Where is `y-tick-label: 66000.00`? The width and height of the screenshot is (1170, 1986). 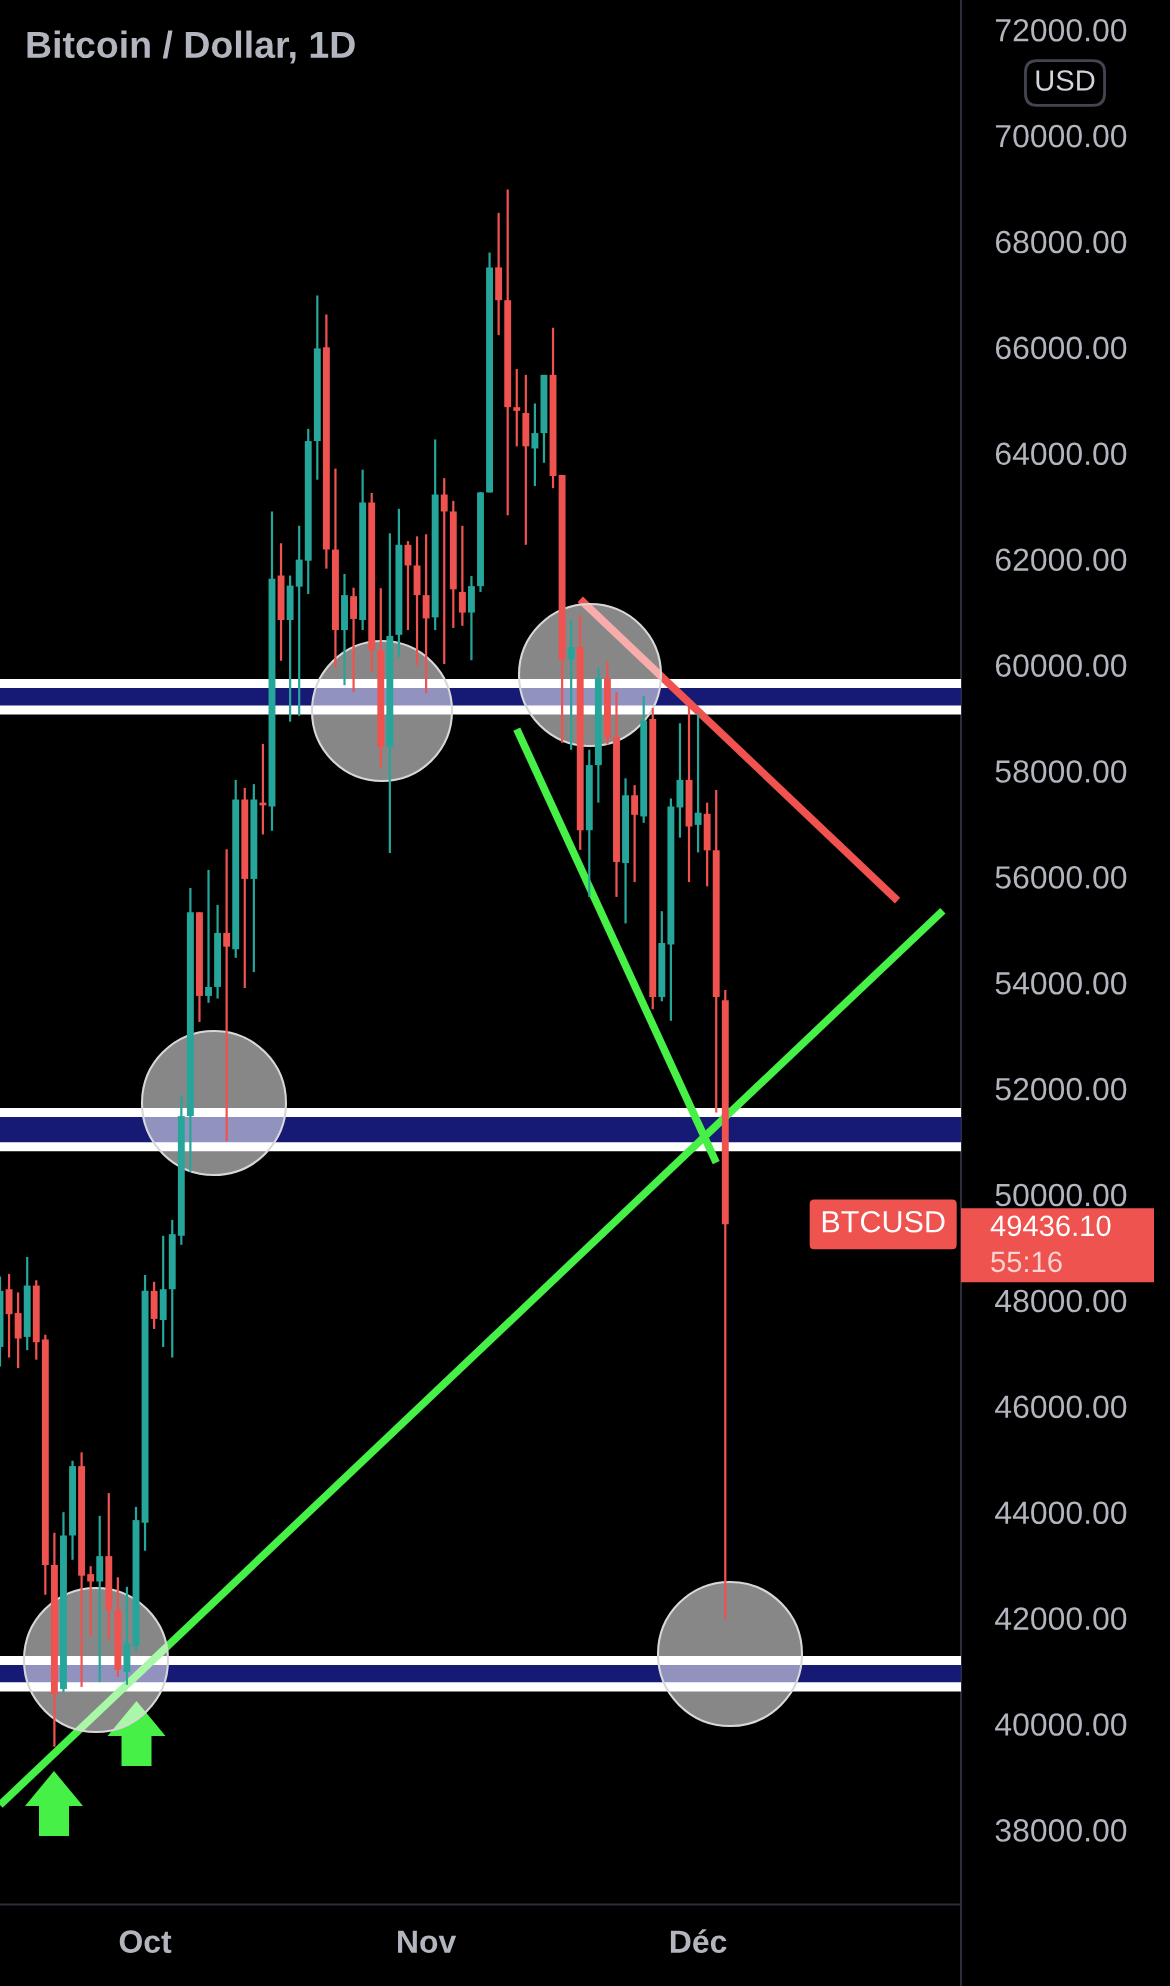 y-tick-label: 66000.00 is located at coordinates (1061, 348).